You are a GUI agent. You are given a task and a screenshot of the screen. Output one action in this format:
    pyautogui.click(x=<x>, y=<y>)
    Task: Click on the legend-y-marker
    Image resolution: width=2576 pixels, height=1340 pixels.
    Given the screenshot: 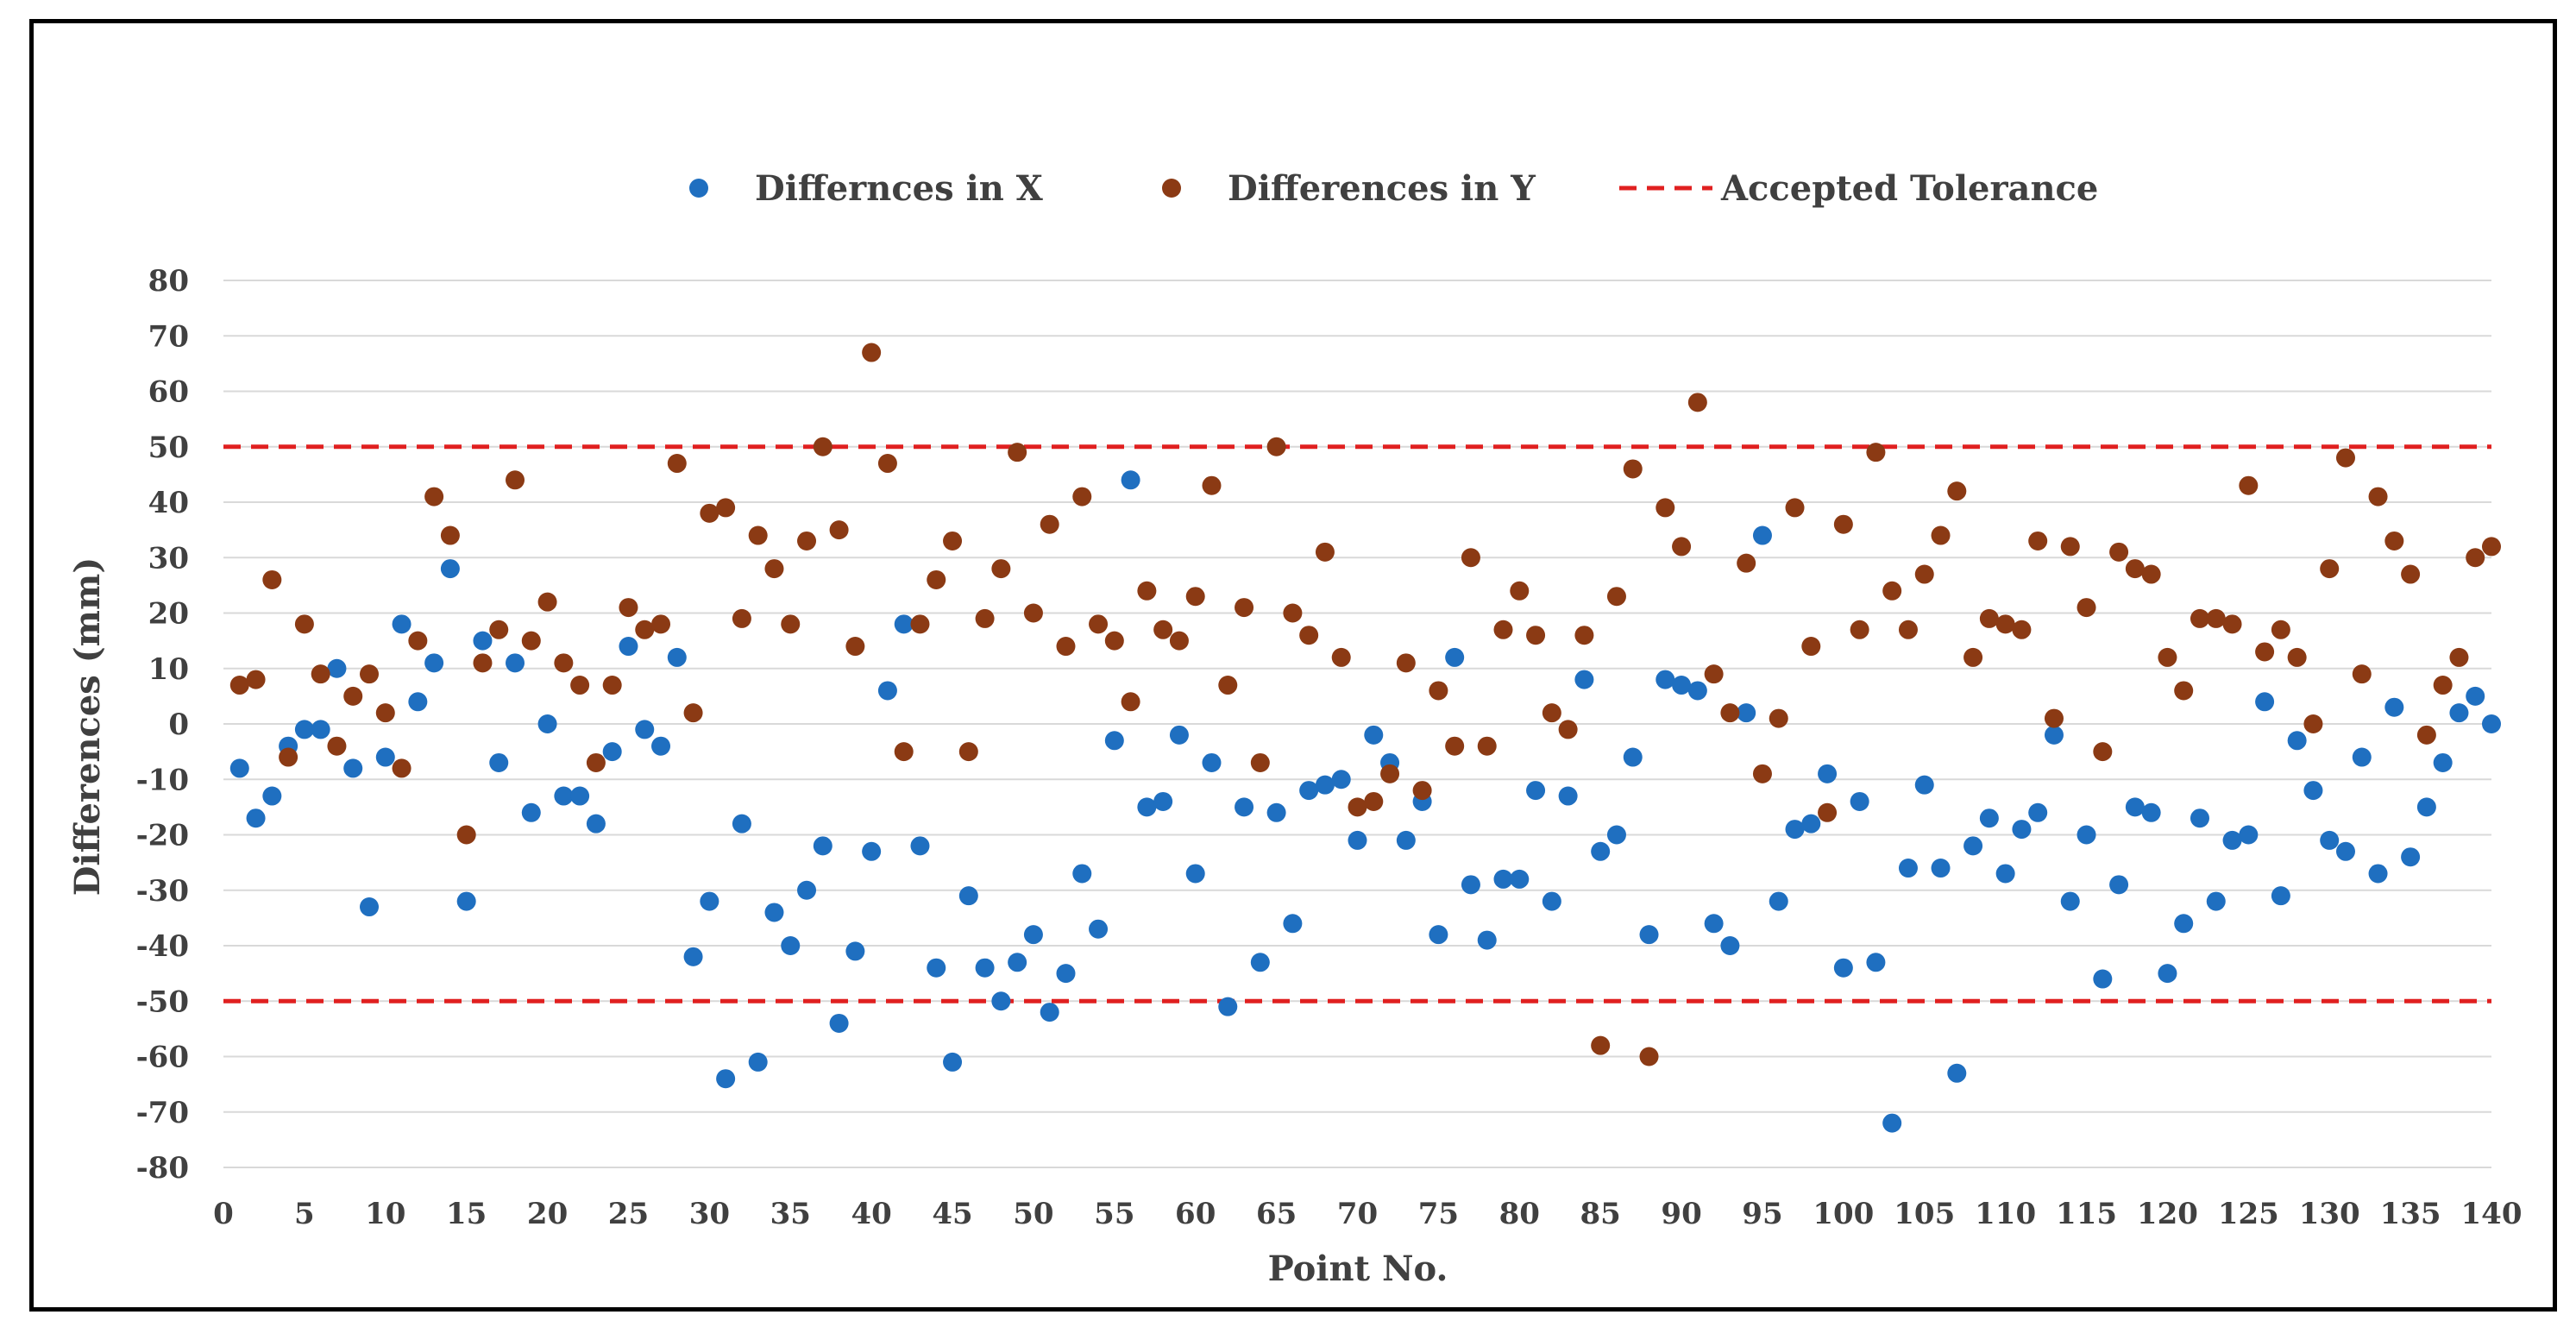 What is the action you would take?
    pyautogui.click(x=1171, y=188)
    